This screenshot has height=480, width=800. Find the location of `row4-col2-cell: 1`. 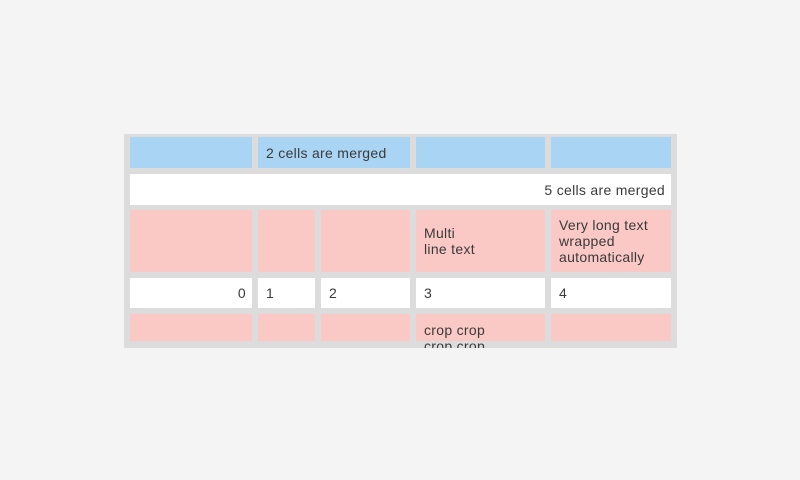

row4-col2-cell: 1 is located at coordinates (286, 293).